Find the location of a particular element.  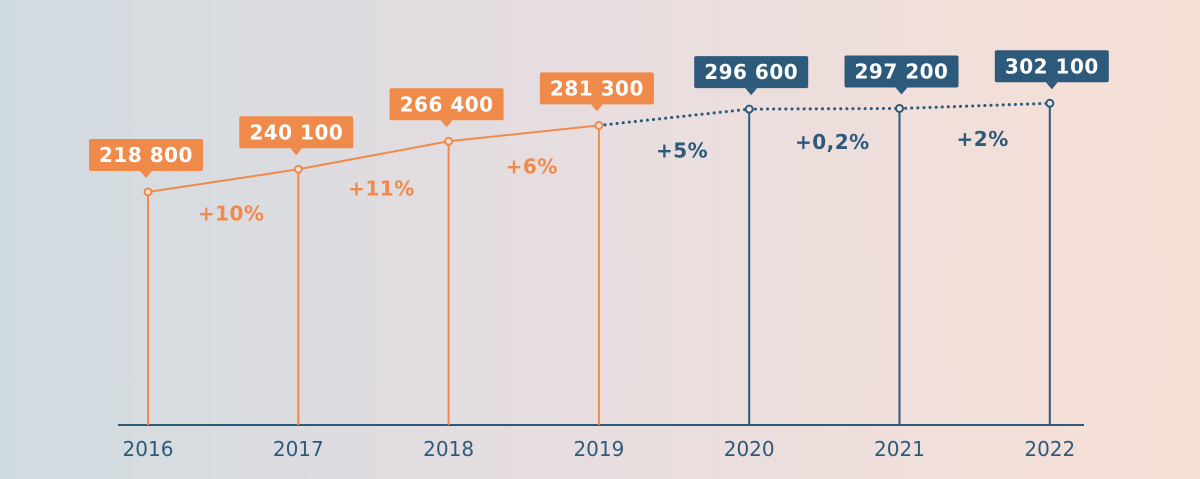

data-point-2022 is located at coordinates (1050, 103).